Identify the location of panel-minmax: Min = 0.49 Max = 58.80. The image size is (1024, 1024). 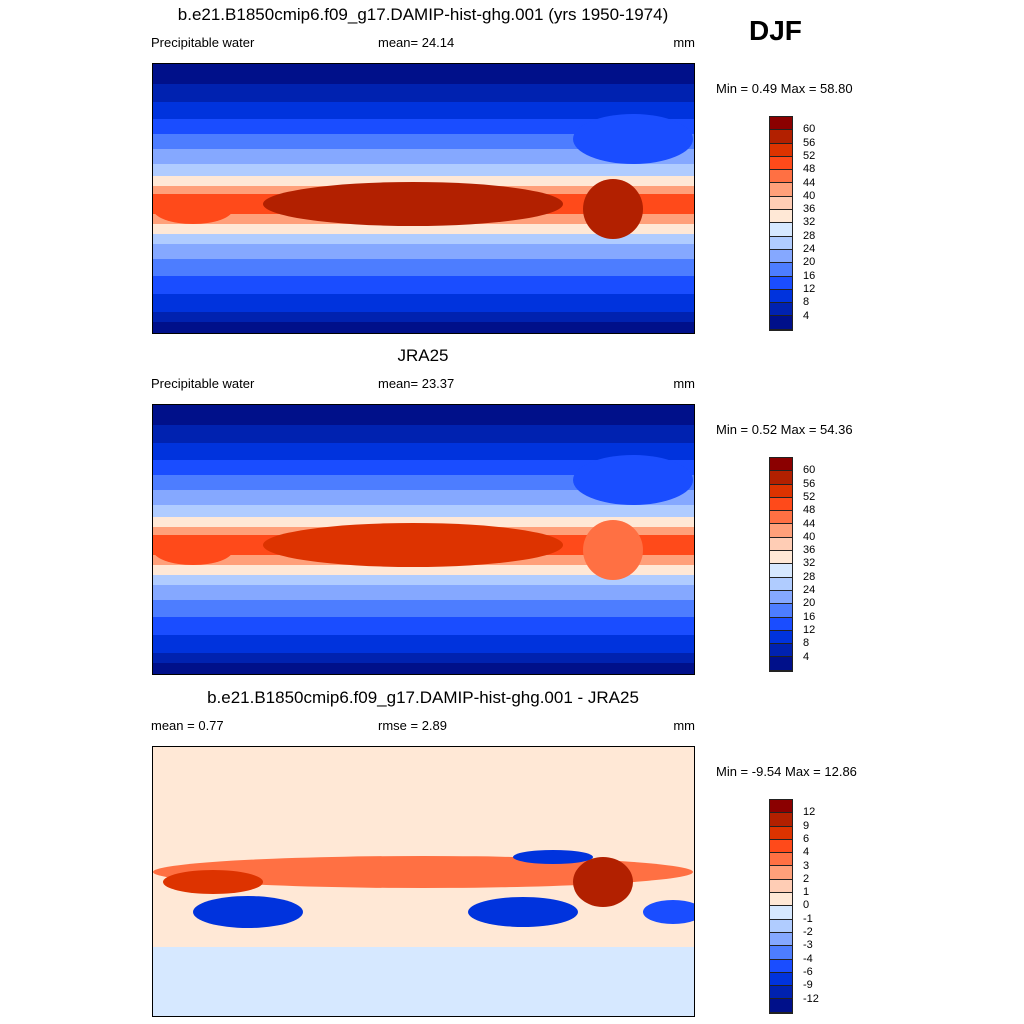
(784, 88).